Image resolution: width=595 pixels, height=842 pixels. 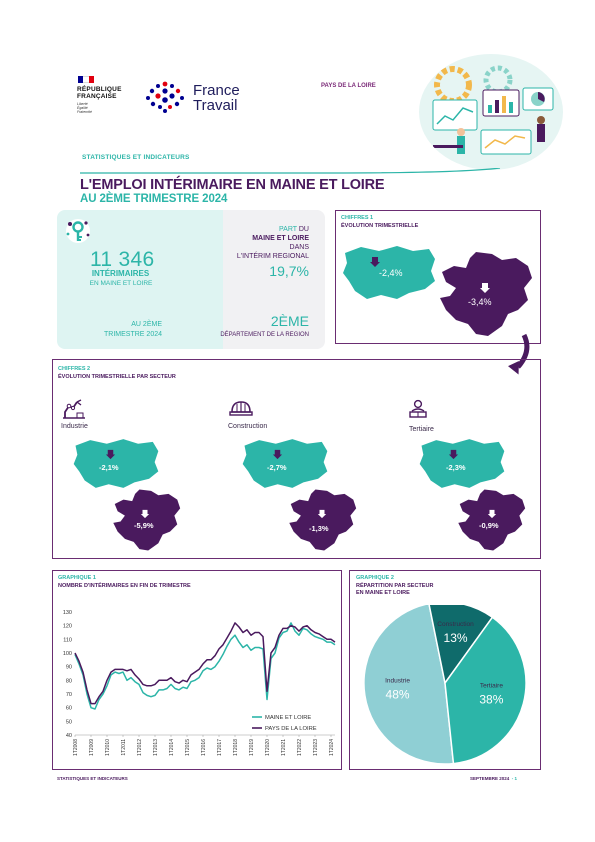 I want to click on page-subtitle: AU 2ÈME TRIMESTRE 2024, so click(x=154, y=199).